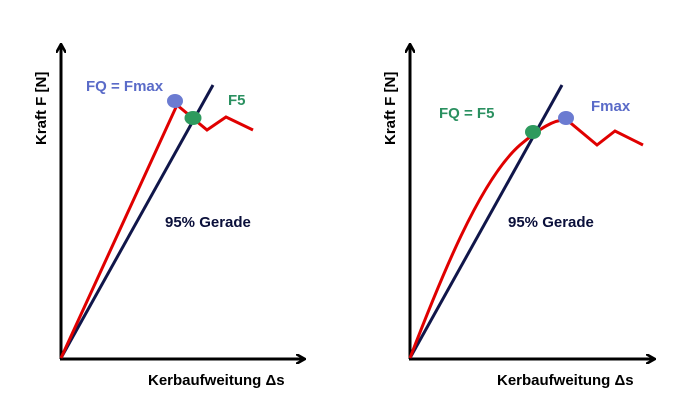  I want to click on right-f5-label: FQ = F5, so click(466, 113).